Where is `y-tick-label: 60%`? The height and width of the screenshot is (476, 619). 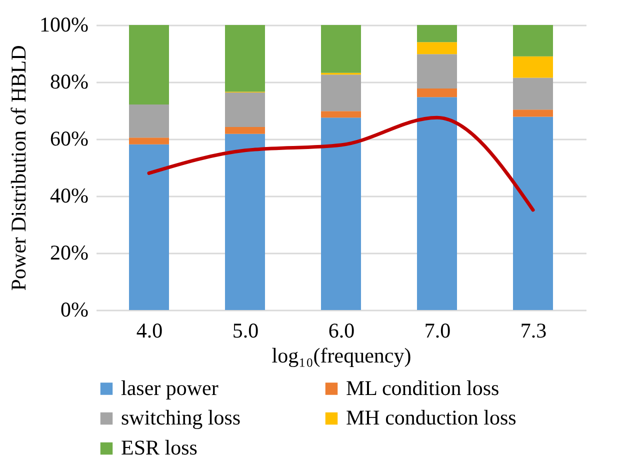 y-tick-label: 60% is located at coordinates (69, 138).